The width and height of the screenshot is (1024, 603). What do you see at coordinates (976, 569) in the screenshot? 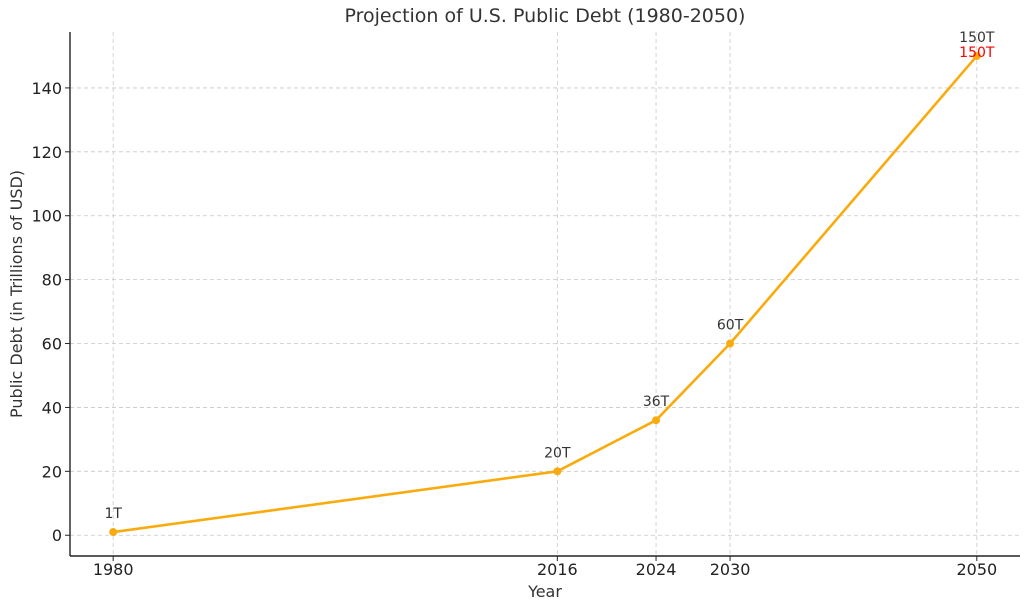
I see `x-tick-label: 2050` at bounding box center [976, 569].